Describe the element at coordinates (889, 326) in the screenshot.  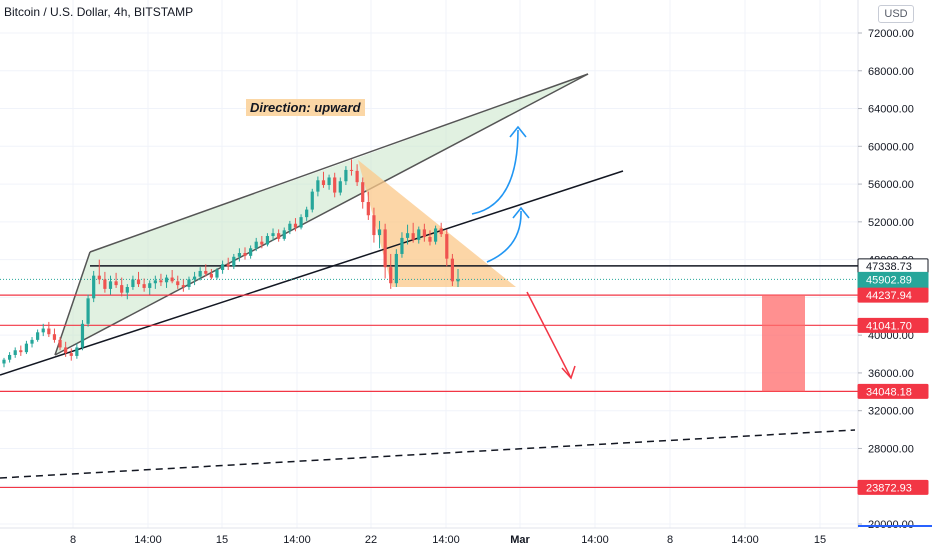
I see `price-label: 41041.70` at that location.